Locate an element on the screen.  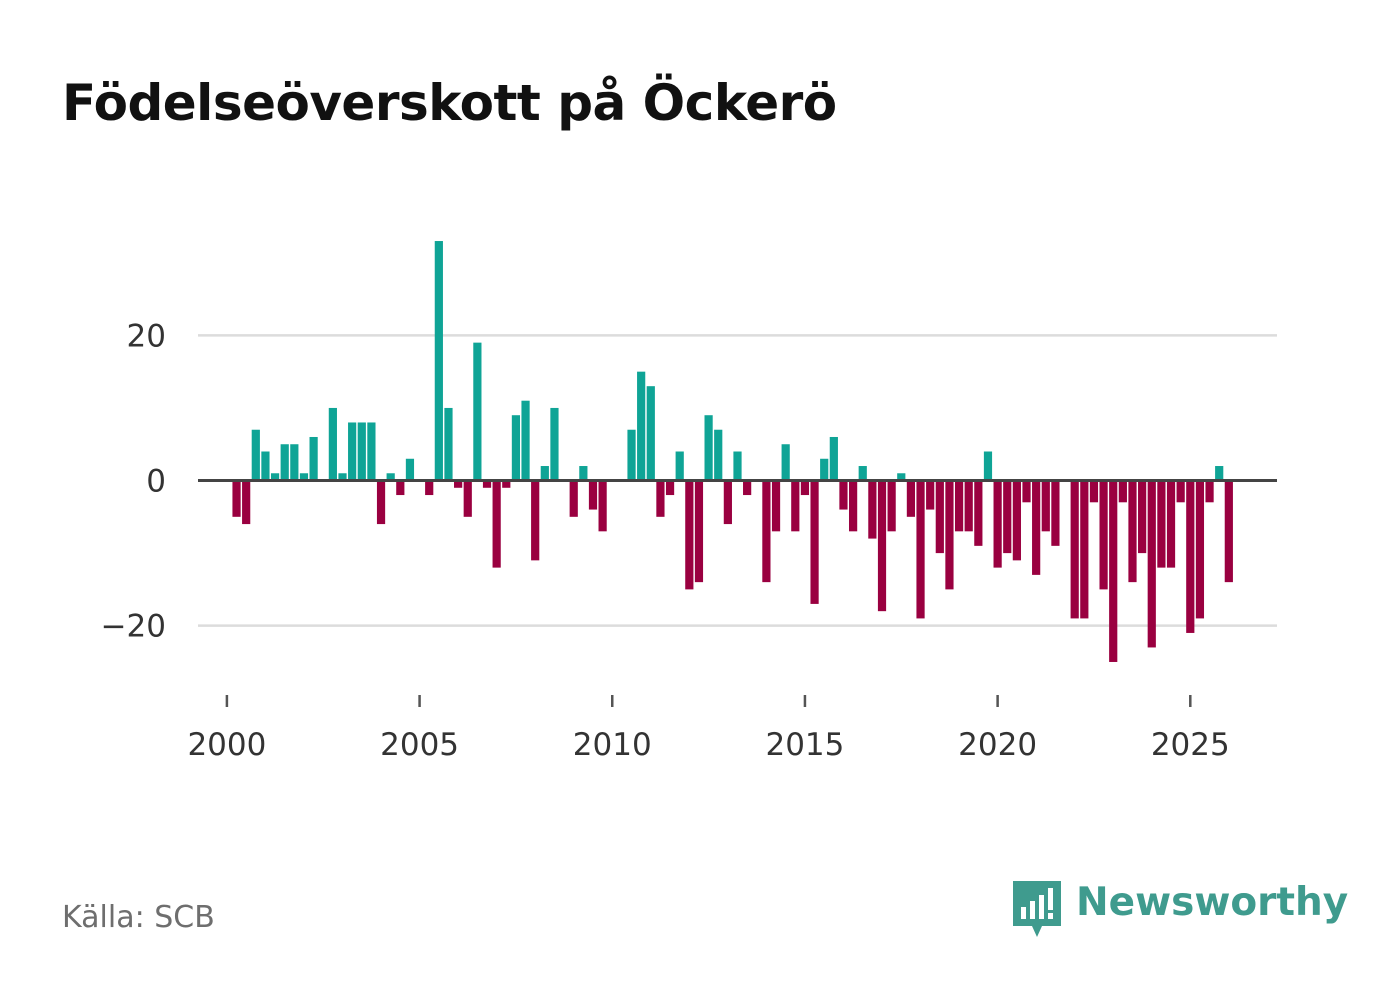
y-axis: −20 0 20 is located at coordinates (133, 481).